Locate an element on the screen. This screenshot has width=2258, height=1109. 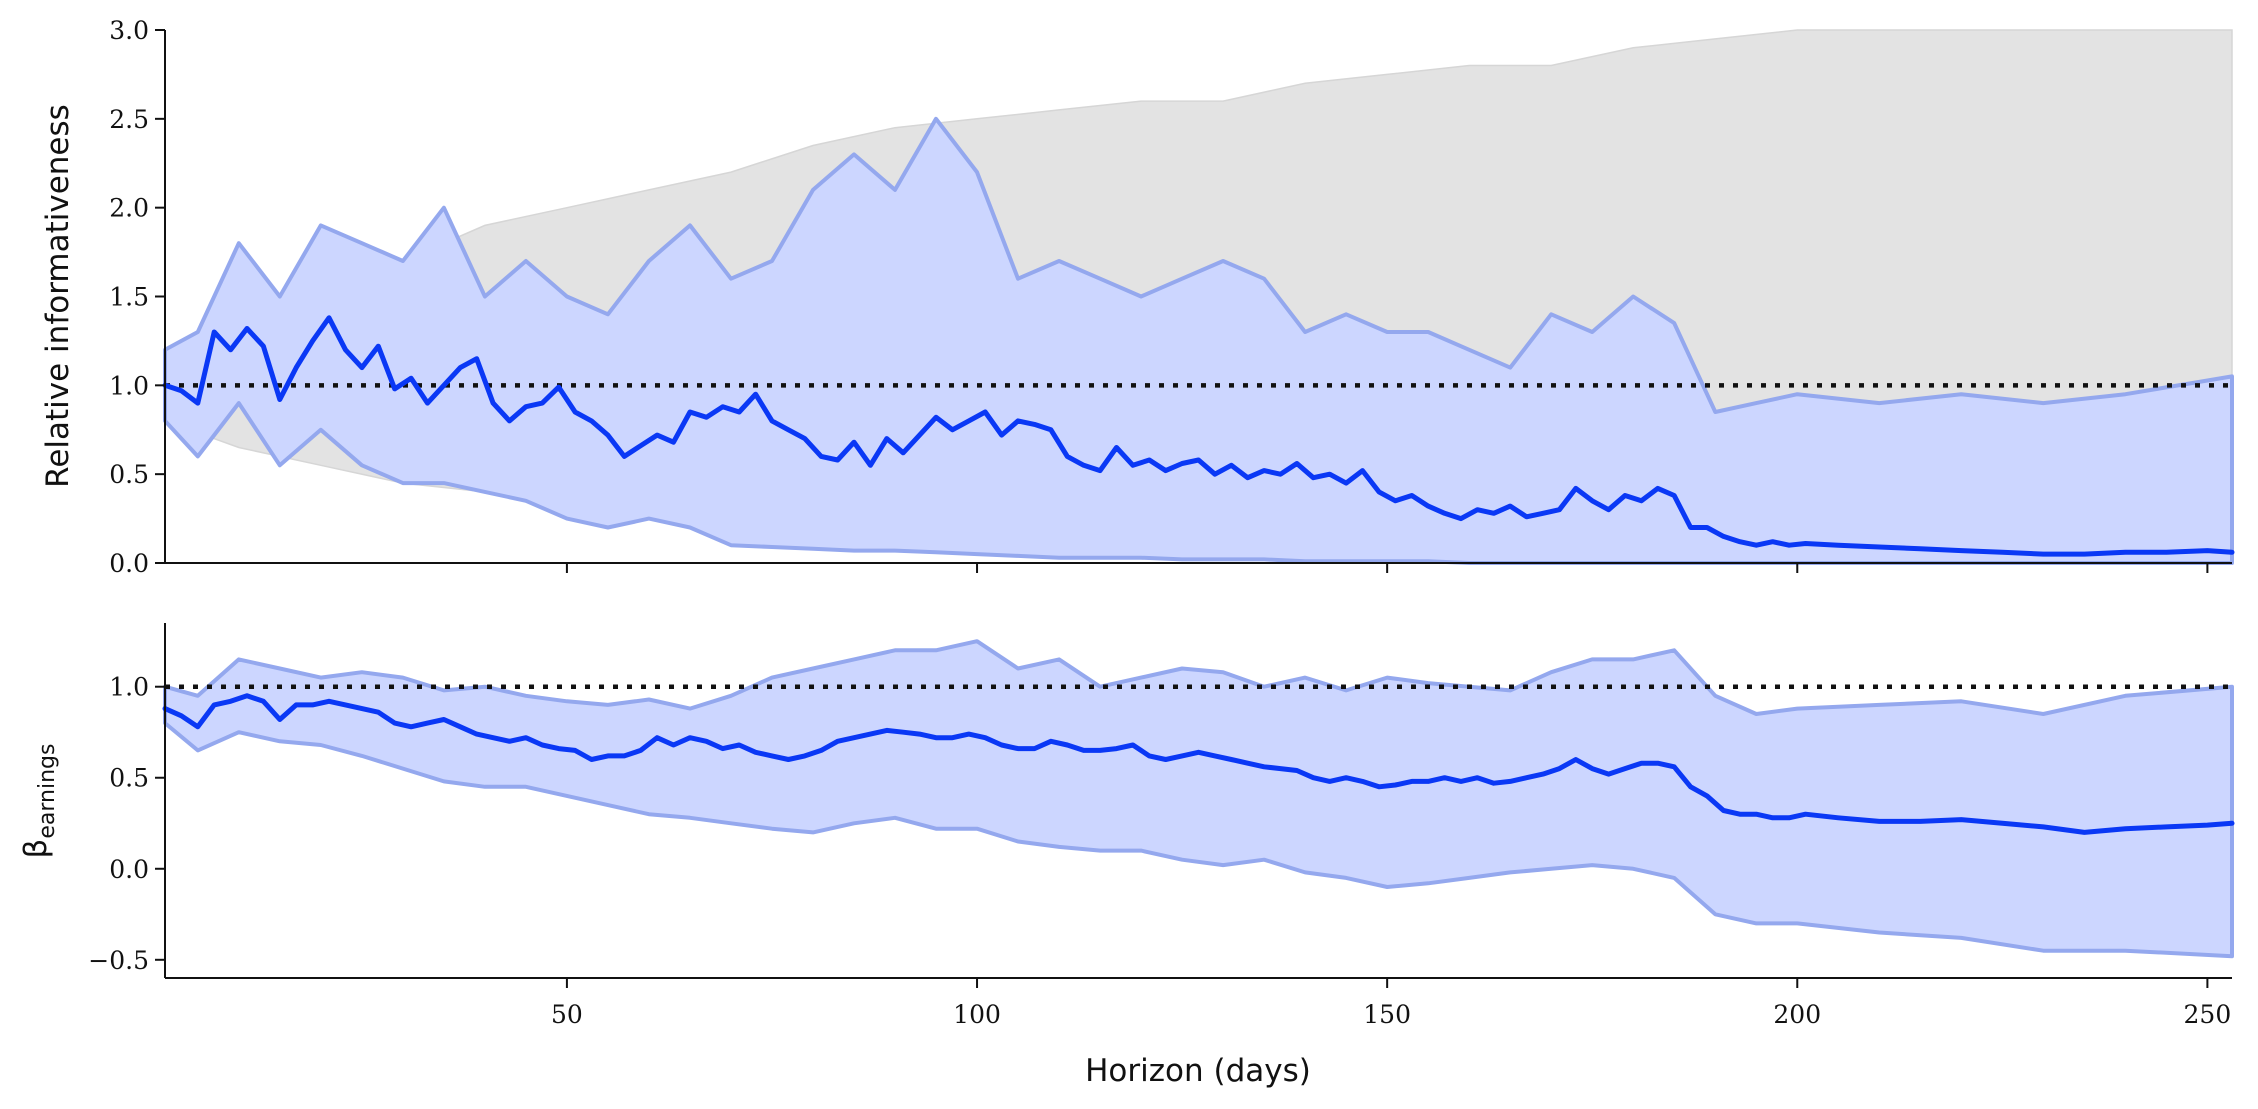
x-axis-label: Horizon (days) is located at coordinates (1198, 1071).